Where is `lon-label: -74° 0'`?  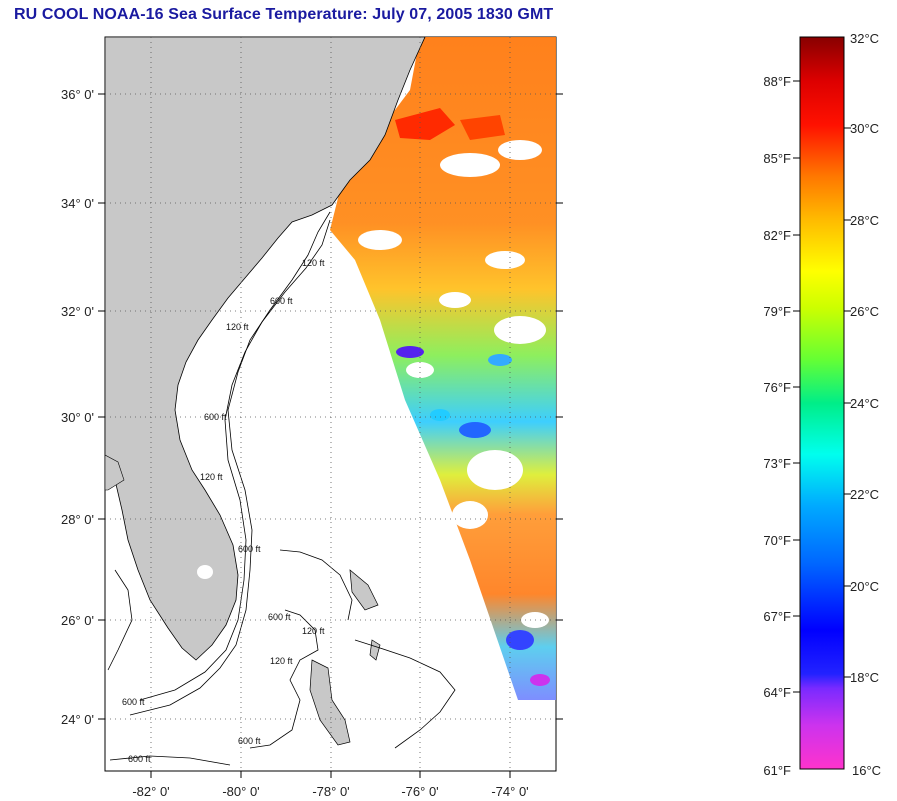 lon-label: -74° 0' is located at coordinates (509, 791).